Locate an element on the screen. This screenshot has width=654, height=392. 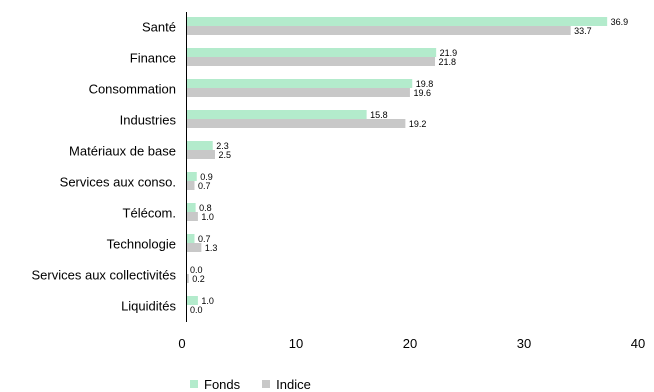
bar-indice-industries is located at coordinates (296, 123).